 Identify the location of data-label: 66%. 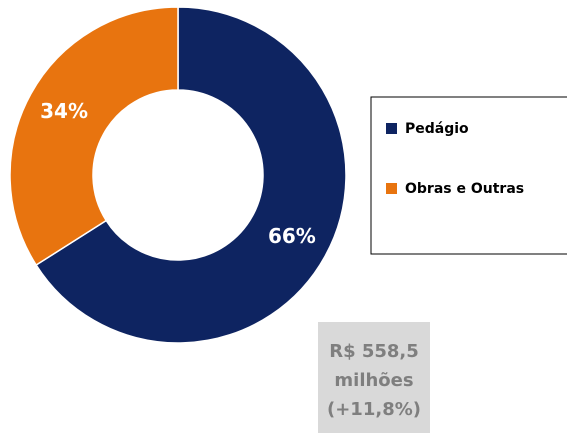
(292, 236).